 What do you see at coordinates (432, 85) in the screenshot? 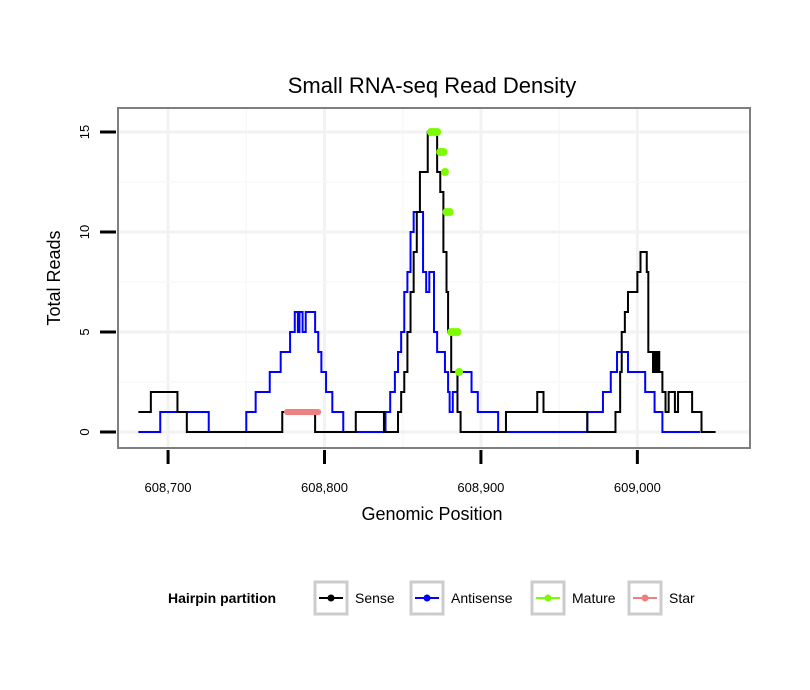
I see `chart-title: Small RNA-seq Read Density` at bounding box center [432, 85].